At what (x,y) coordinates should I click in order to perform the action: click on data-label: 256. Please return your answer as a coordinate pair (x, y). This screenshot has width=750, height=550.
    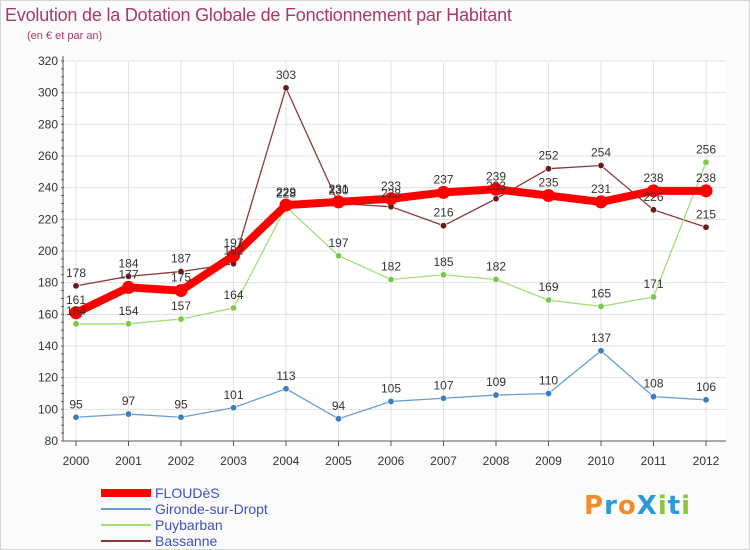
    Looking at the image, I should click on (706, 149).